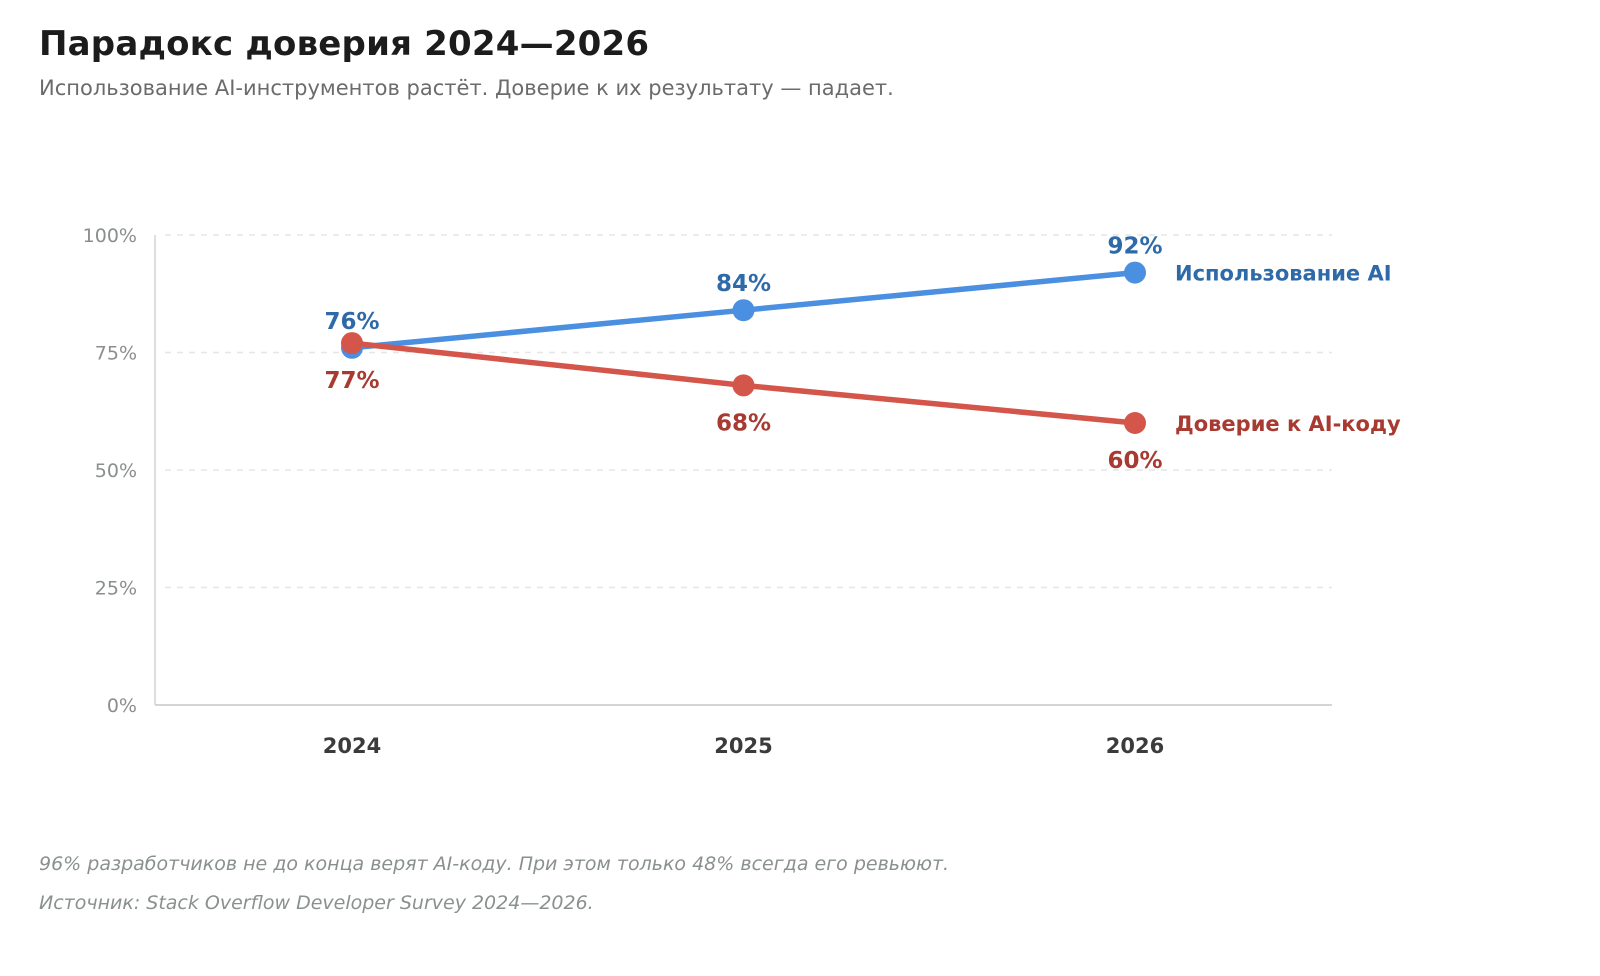 This screenshot has width=1600, height=976. I want to click on data-label: 84%, so click(743, 284).